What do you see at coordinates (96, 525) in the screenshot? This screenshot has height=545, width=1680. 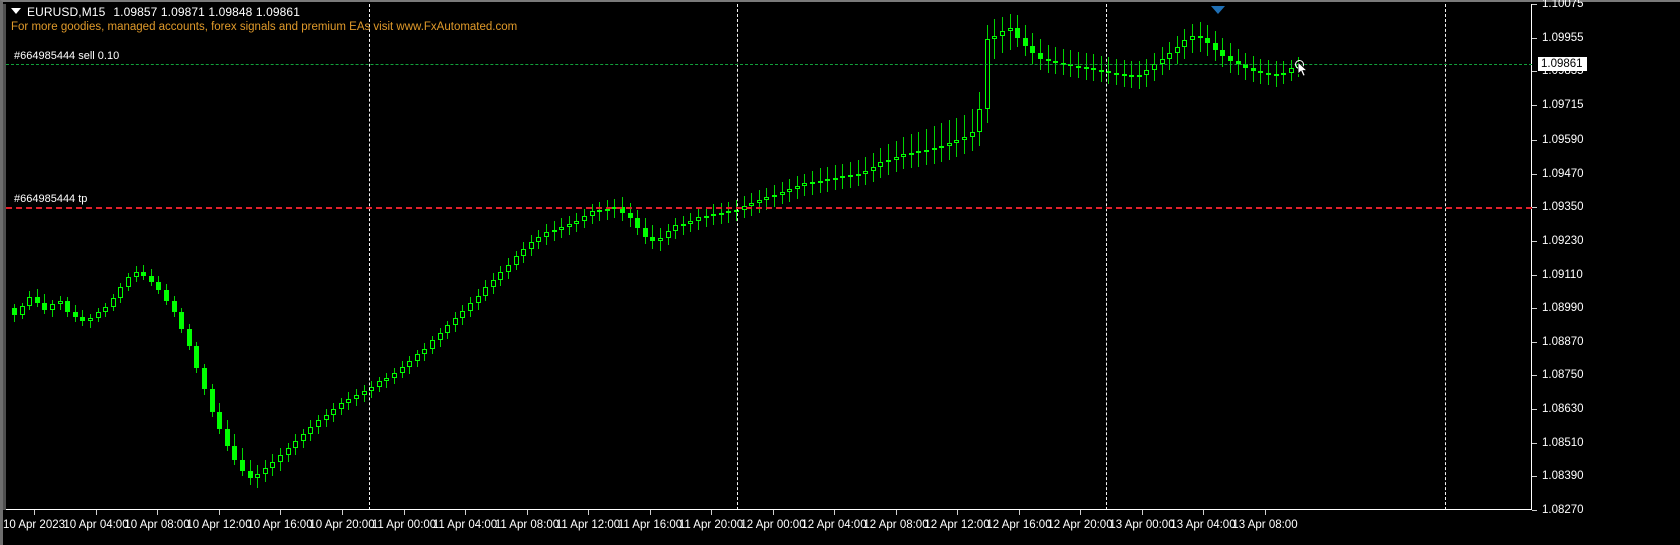 I see `time-tick-label: 10 Apr 04:00` at bounding box center [96, 525].